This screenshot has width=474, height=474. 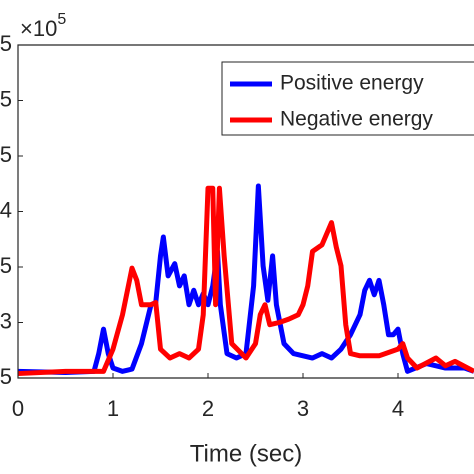 I want to click on axis-multiplier: ×10⁵, so click(x=43, y=26).